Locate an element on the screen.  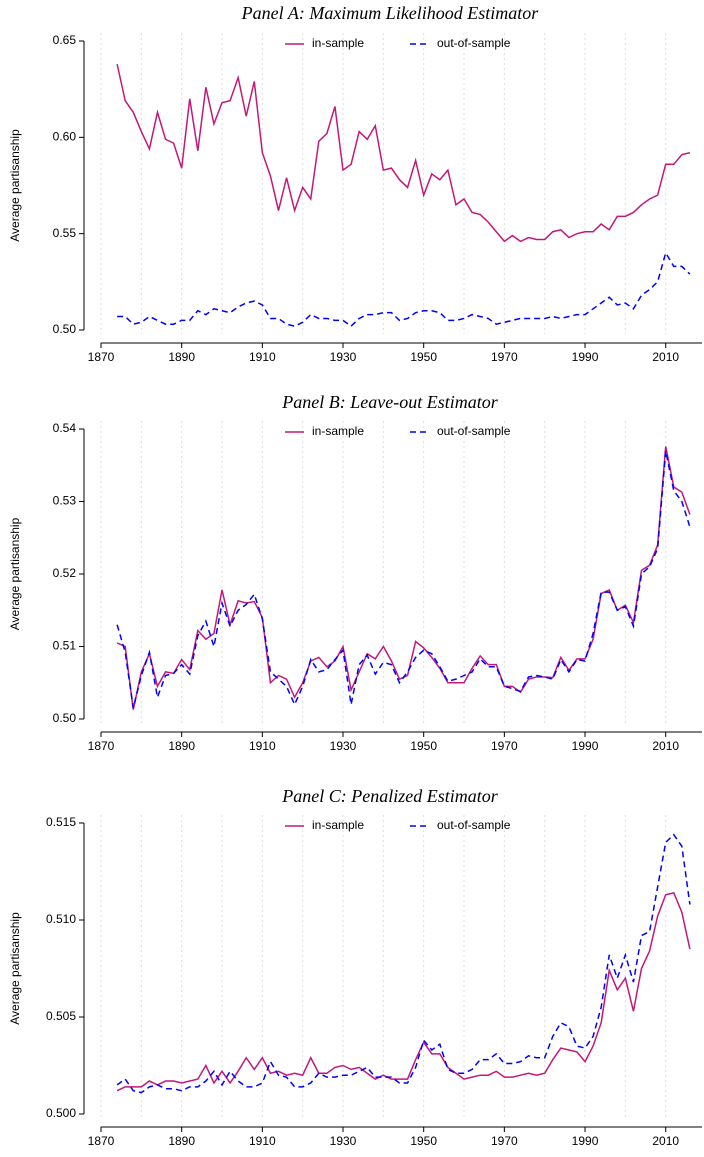
chart-title: Panel A: Maximum Likelihood Estimator is located at coordinates (390, 13).